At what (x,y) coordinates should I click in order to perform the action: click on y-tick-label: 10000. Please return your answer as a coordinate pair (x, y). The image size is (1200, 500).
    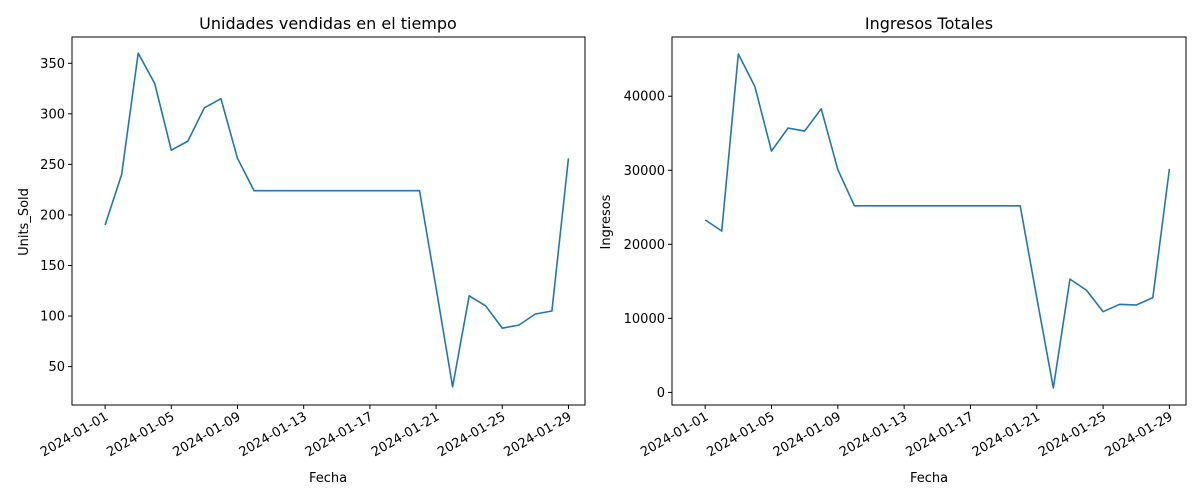
    Looking at the image, I should click on (644, 319).